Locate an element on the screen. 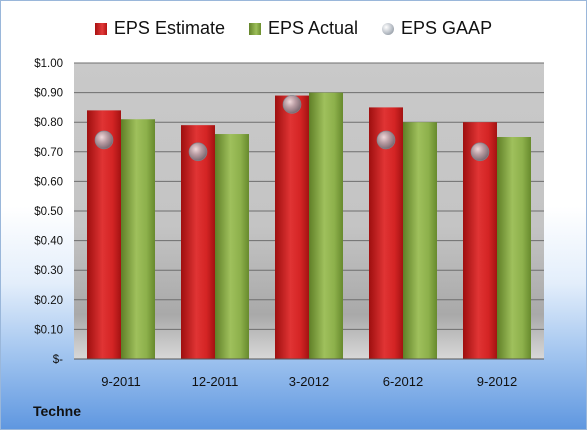 The image size is (587, 430). y-tick-label: $0.90 is located at coordinates (48, 94).